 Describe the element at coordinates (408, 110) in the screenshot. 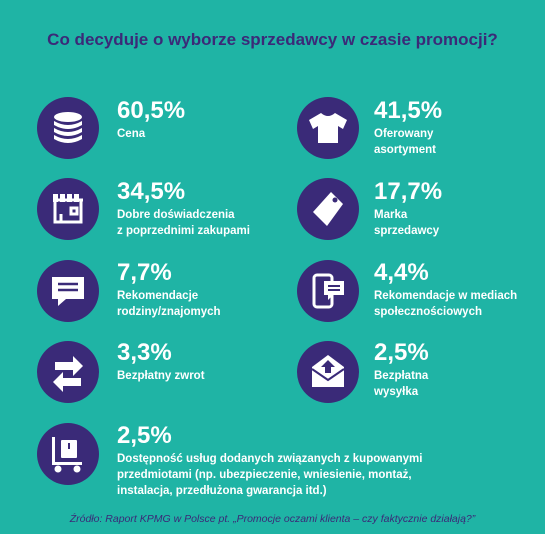

I see `item-value: 41,5%` at that location.